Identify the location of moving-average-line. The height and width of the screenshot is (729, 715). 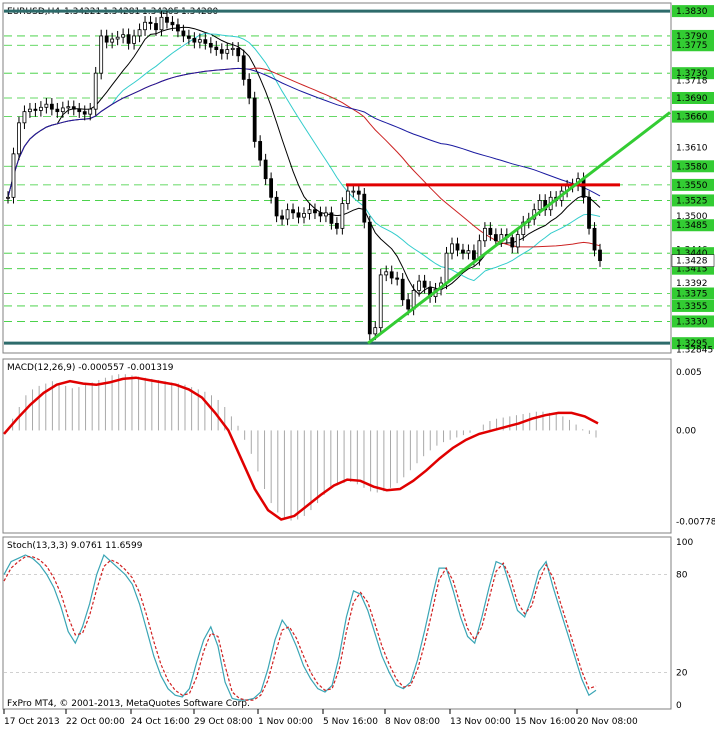
(304, 132).